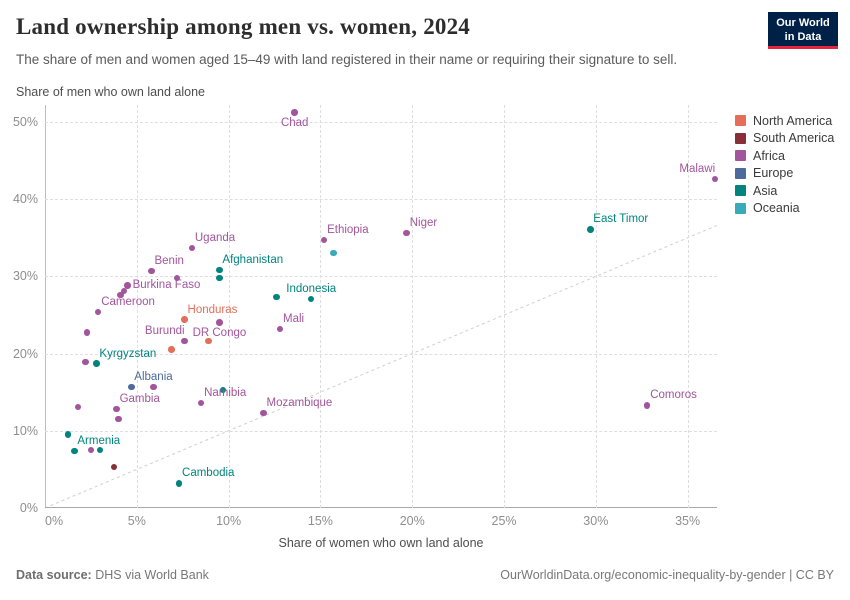 The width and height of the screenshot is (850, 600). What do you see at coordinates (794, 138) in the screenshot?
I see `legend-label: South America` at bounding box center [794, 138].